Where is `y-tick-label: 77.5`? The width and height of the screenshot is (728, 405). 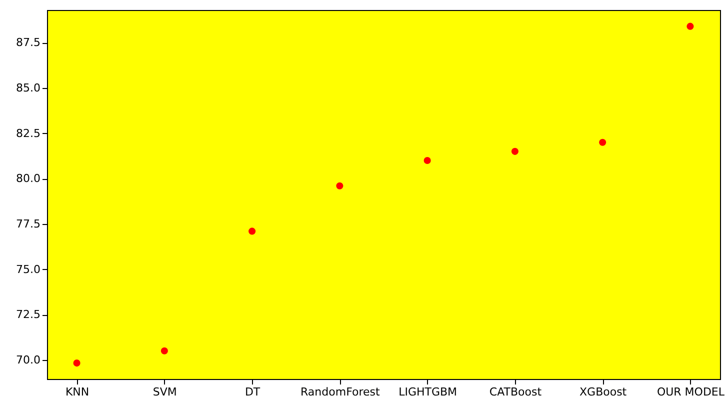
y-tick-label: 77.5 is located at coordinates (28, 223).